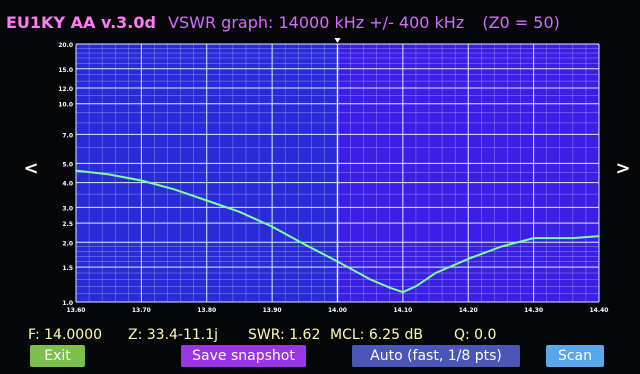 The width and height of the screenshot is (640, 374). I want to click on x-tick-label: 13.80, so click(206, 310).